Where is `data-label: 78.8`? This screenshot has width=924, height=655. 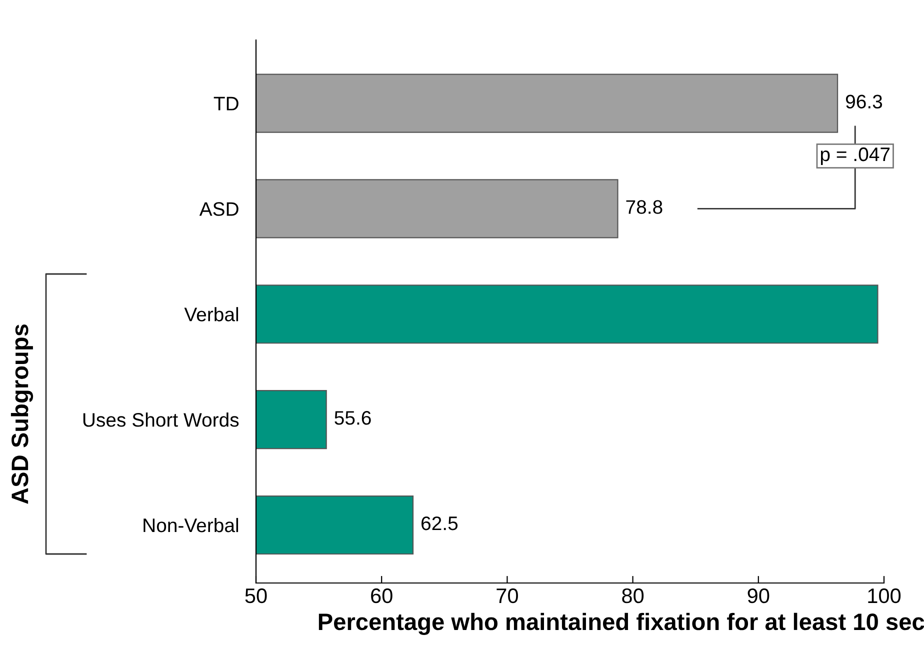
data-label: 78.8 is located at coordinates (644, 207).